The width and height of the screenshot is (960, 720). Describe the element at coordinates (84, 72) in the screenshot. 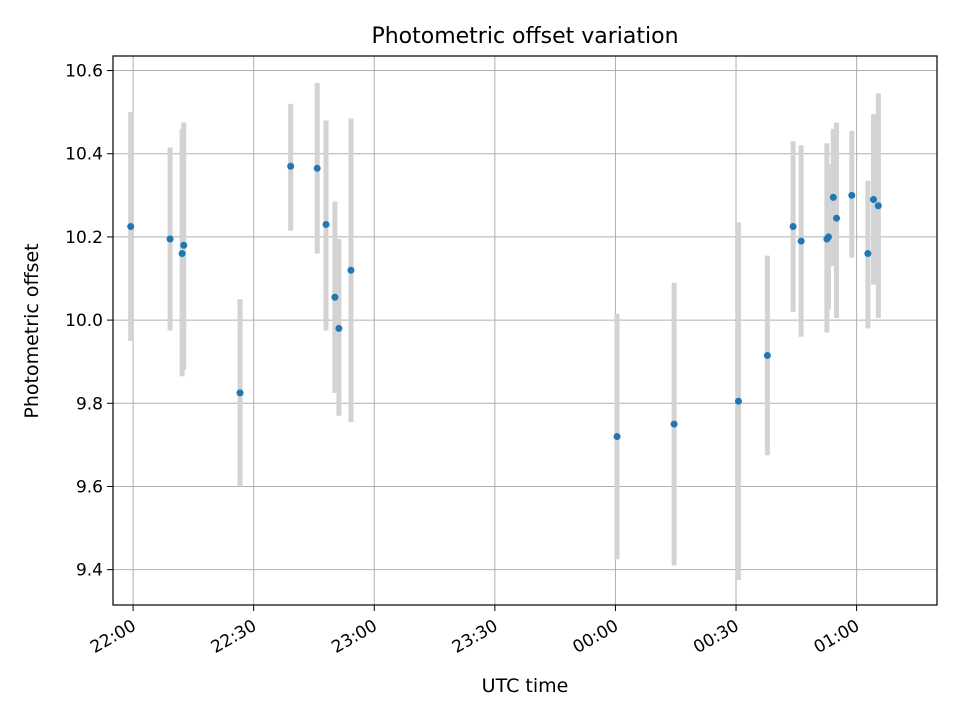

I see `y-tick-label: 10.6` at that location.